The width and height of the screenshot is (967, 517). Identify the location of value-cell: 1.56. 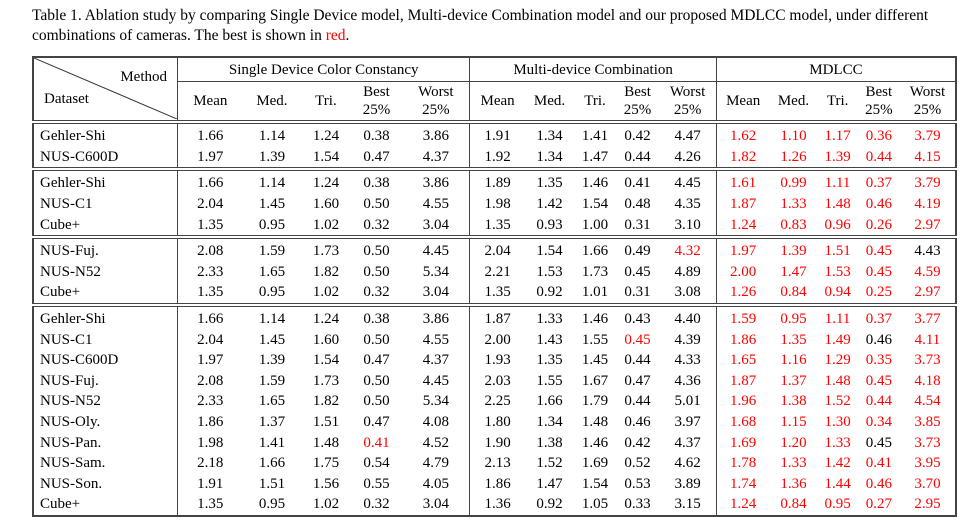
(326, 483).